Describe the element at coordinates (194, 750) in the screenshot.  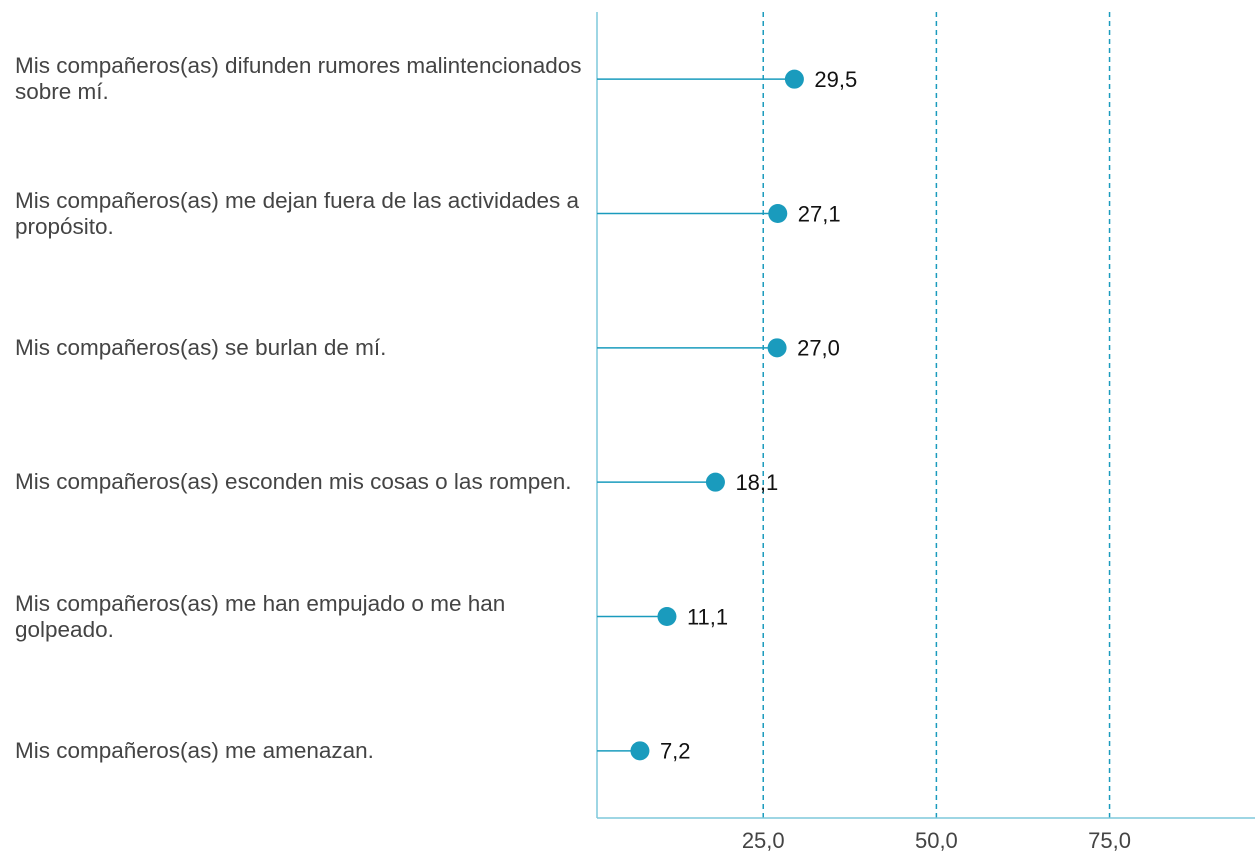
I see `category-label: Mis compañeros(as) me amenazan.` at that location.